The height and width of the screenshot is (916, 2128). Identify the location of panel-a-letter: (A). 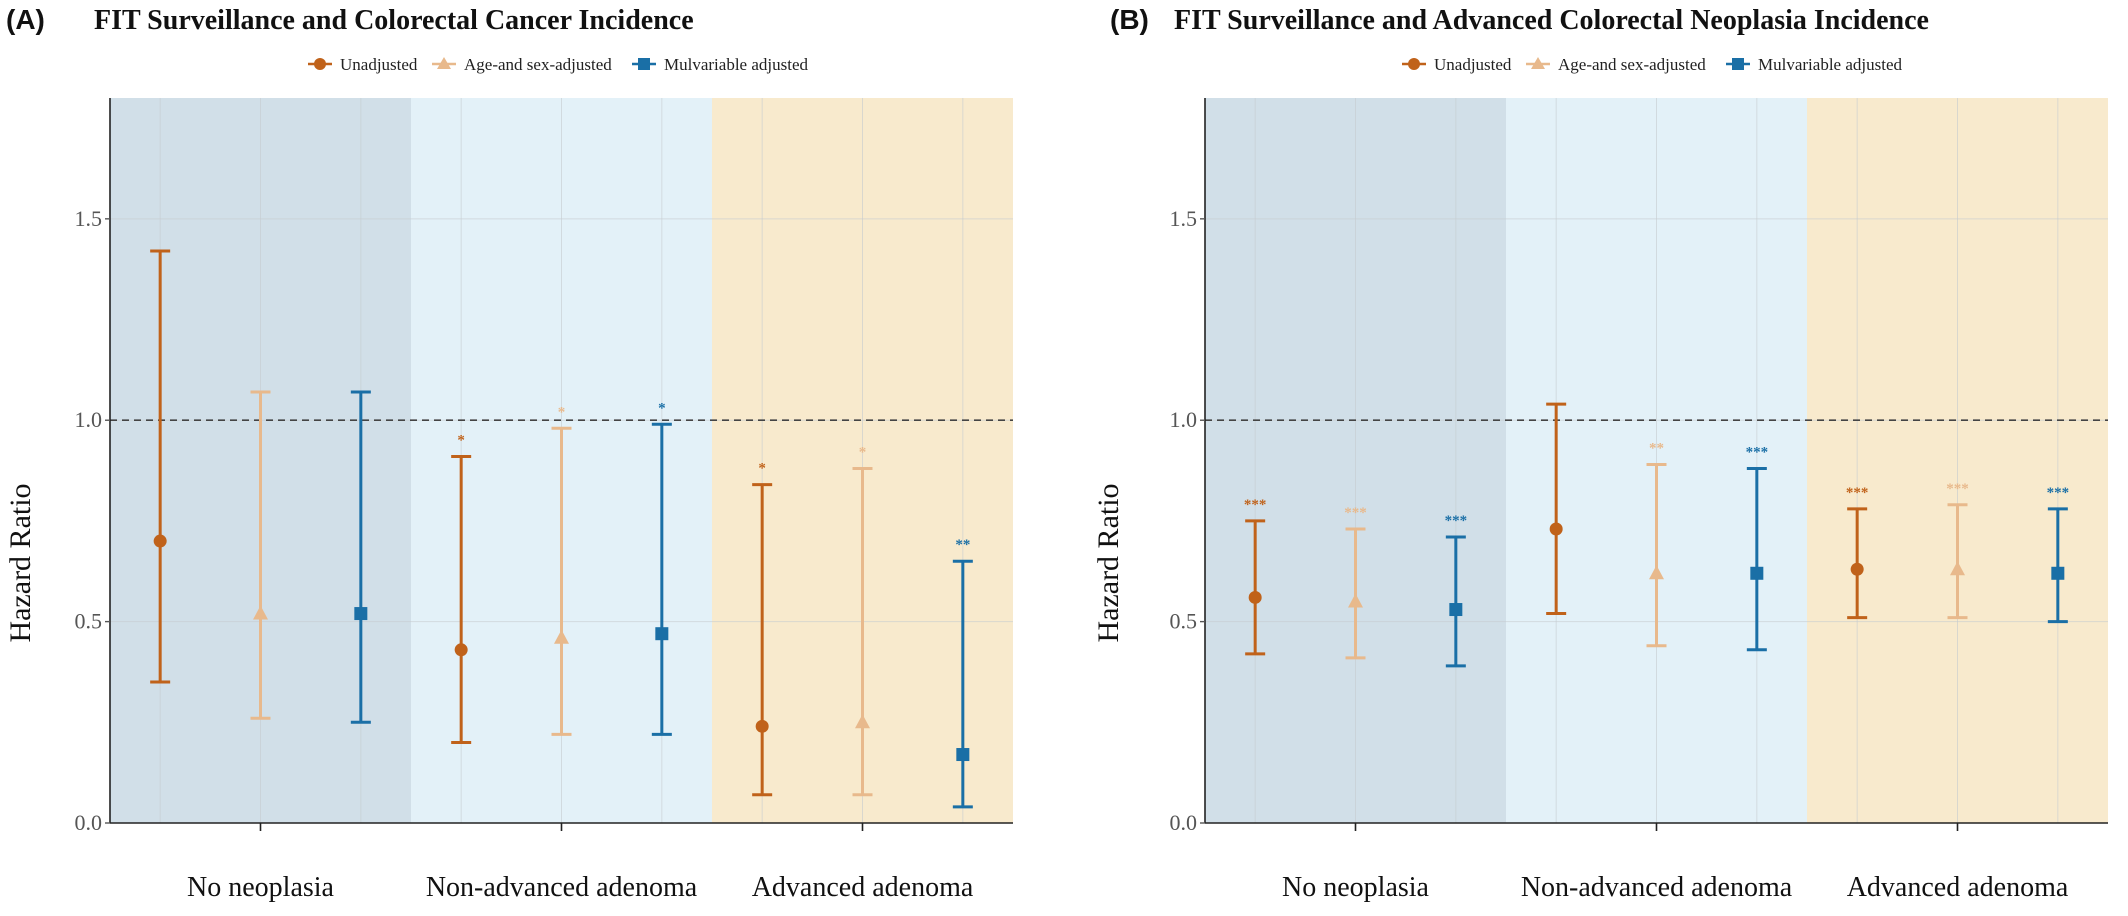
(25, 19).